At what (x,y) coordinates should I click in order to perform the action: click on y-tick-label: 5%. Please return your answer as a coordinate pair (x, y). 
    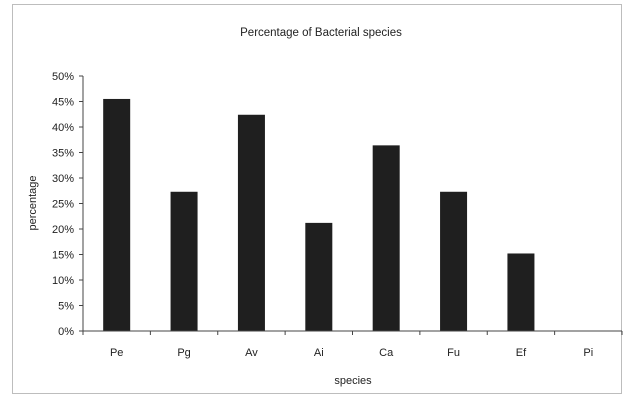
    Looking at the image, I should click on (66, 307).